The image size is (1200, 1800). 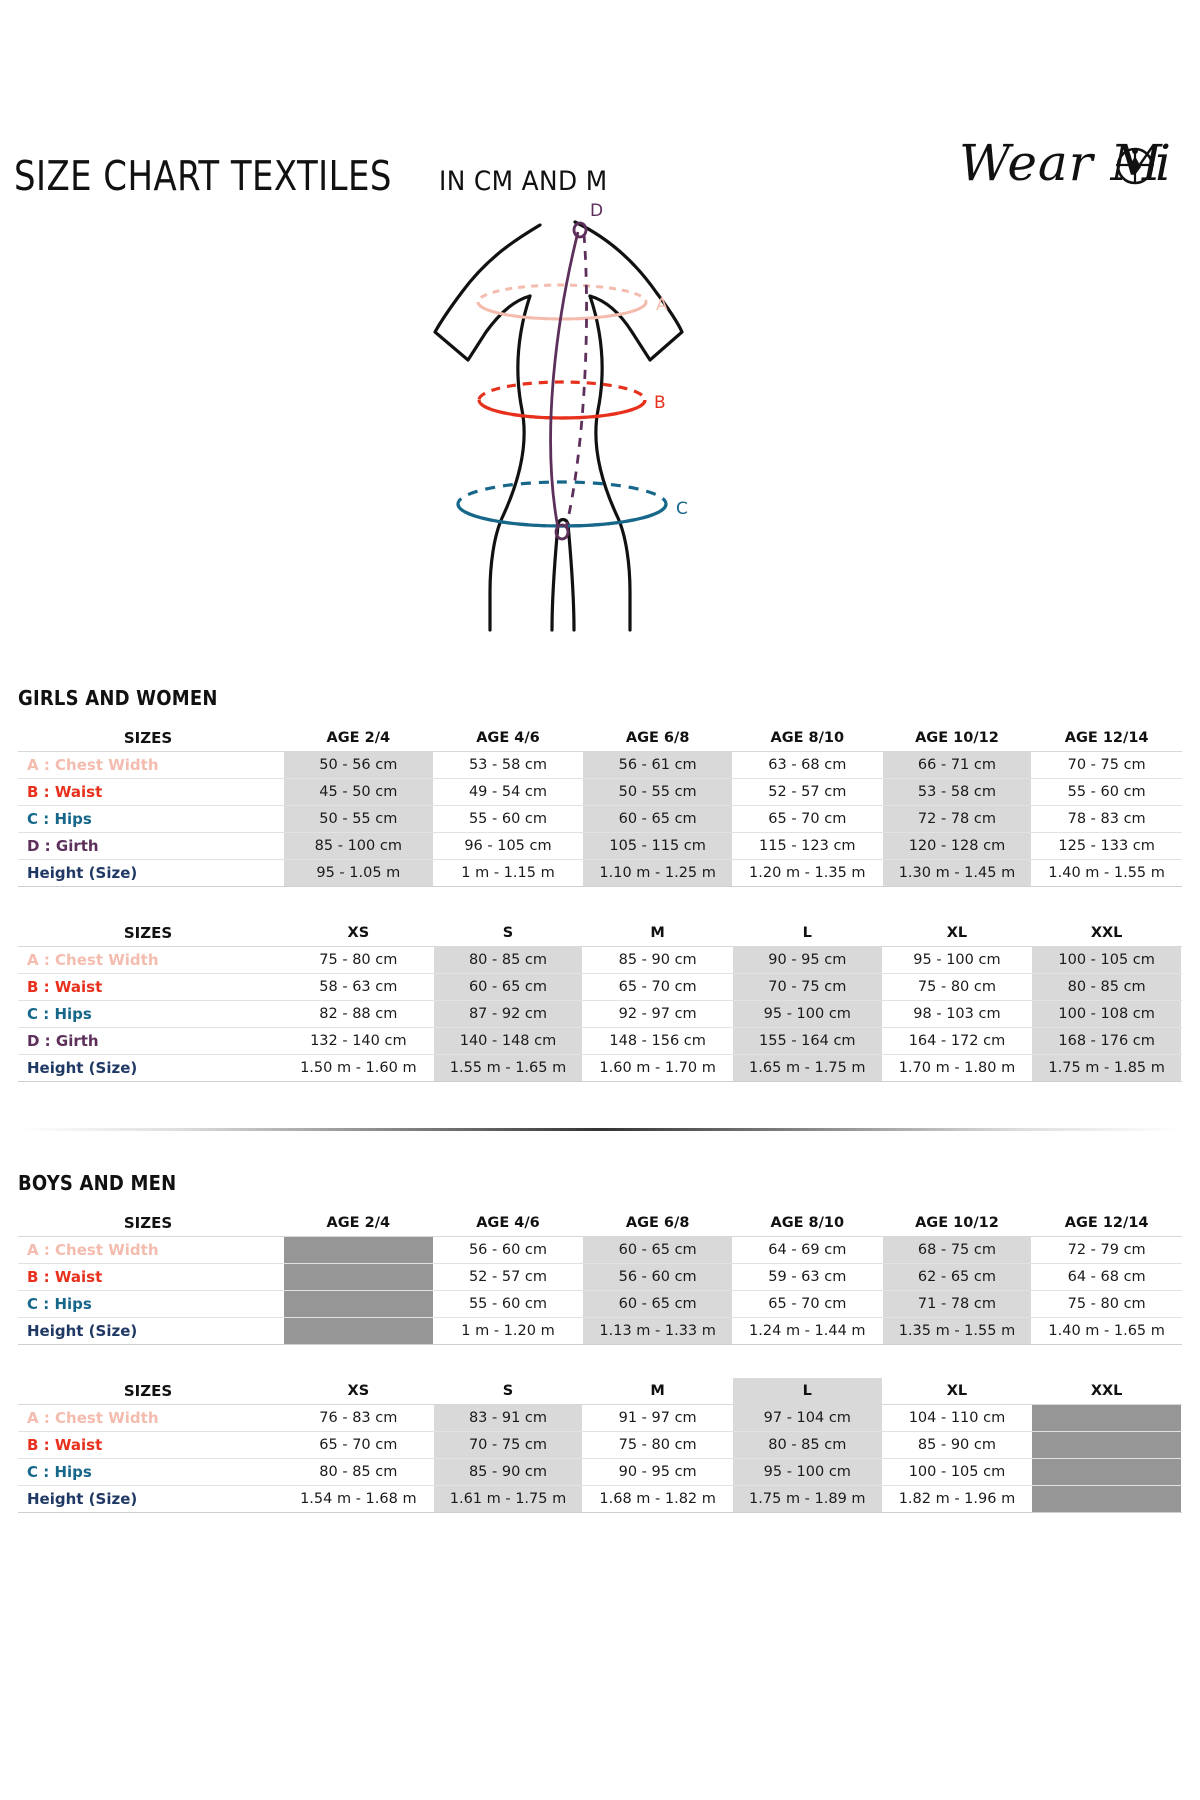 I want to click on table-cell: 76 - 83 cm, so click(x=358, y=1418).